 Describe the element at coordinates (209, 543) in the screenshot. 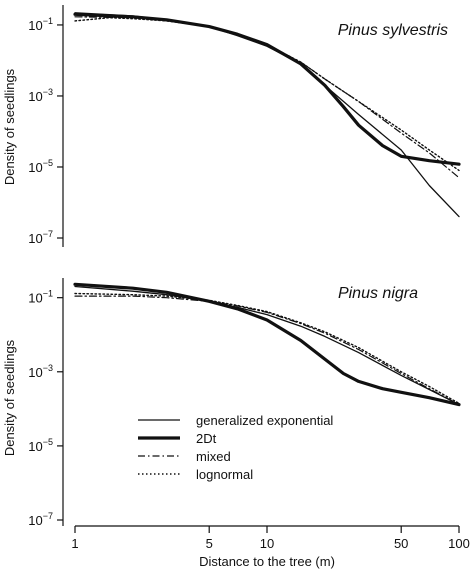

I see `x-tick-label: 5` at that location.